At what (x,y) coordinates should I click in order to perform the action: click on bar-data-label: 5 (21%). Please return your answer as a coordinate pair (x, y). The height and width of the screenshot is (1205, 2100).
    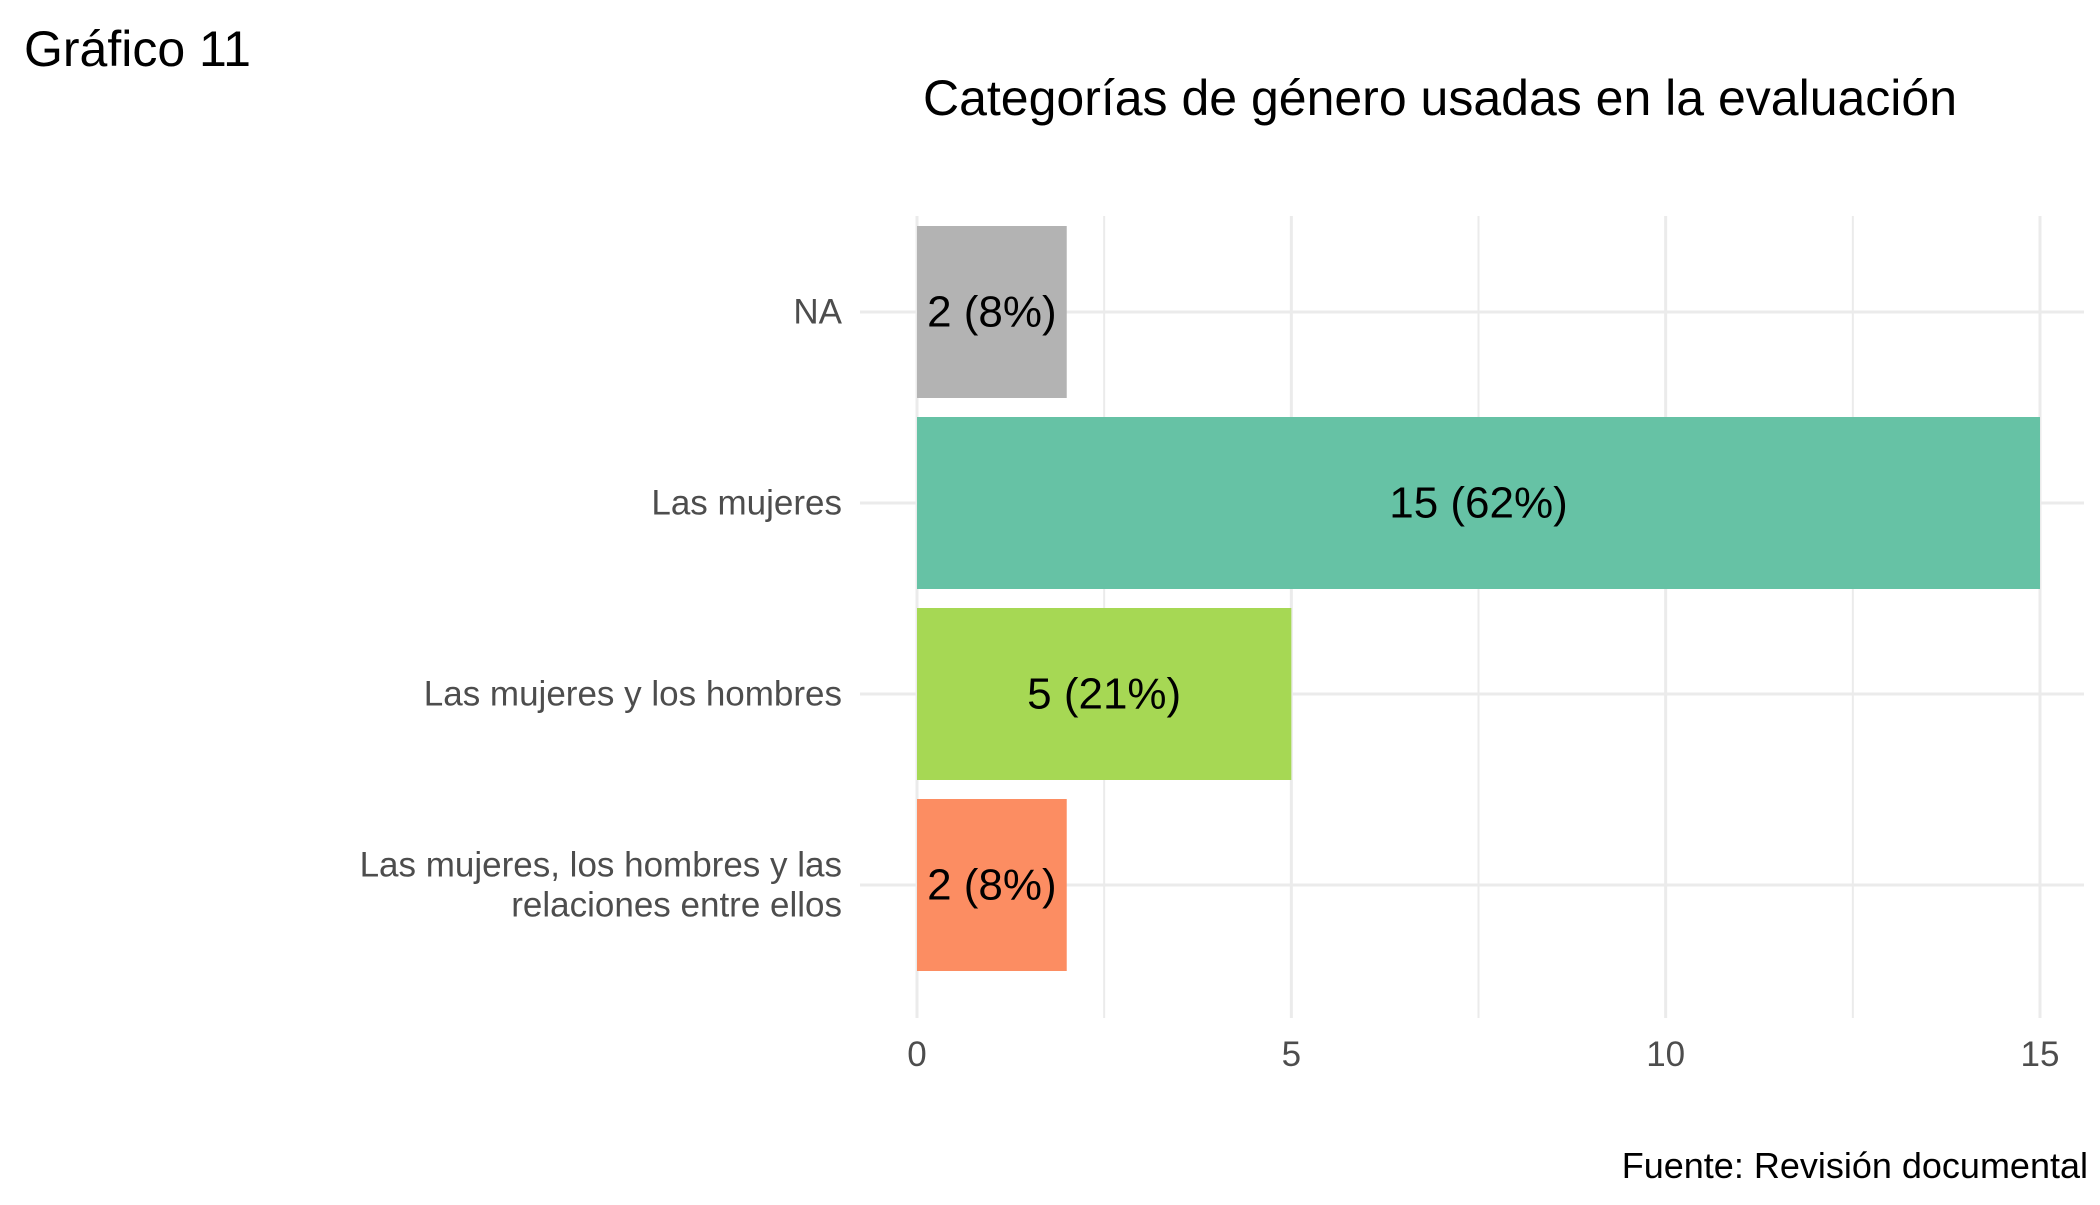
    Looking at the image, I should click on (1104, 694).